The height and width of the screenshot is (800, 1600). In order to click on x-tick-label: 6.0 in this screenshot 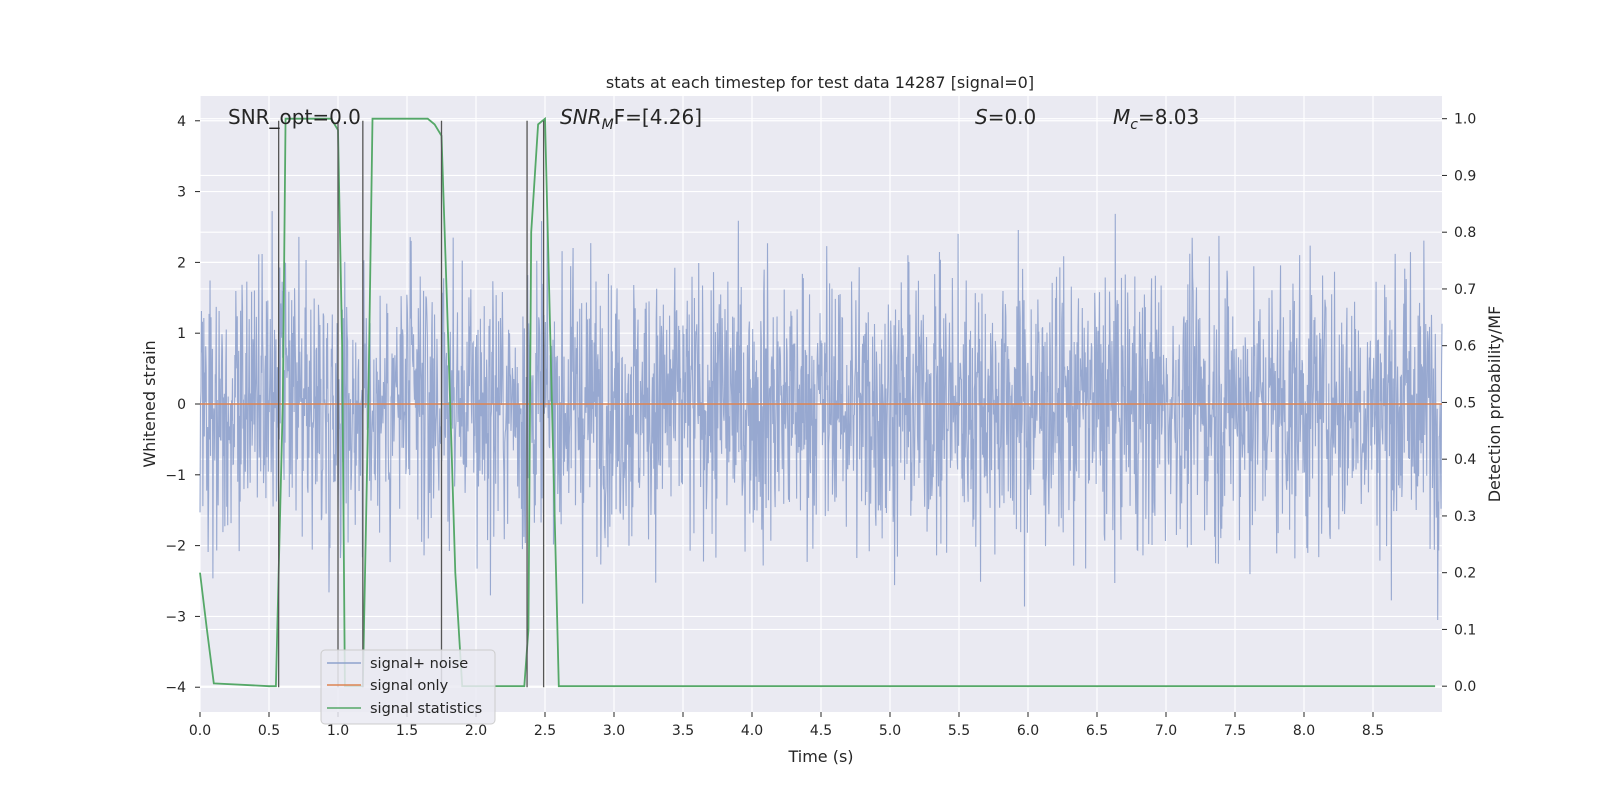, I will do `click(1028, 731)`.